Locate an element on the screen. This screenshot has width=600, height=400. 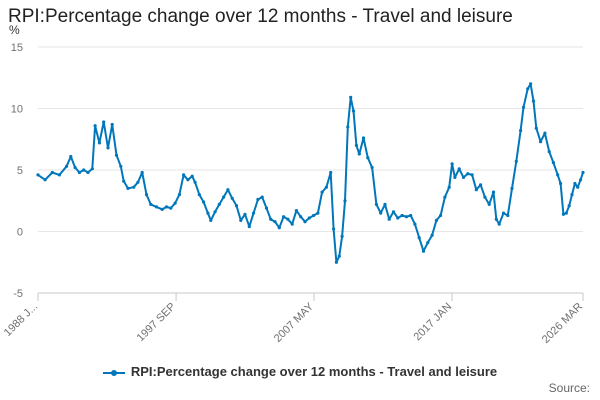
x-tick-label: 2026 MAR is located at coordinates (562, 323).